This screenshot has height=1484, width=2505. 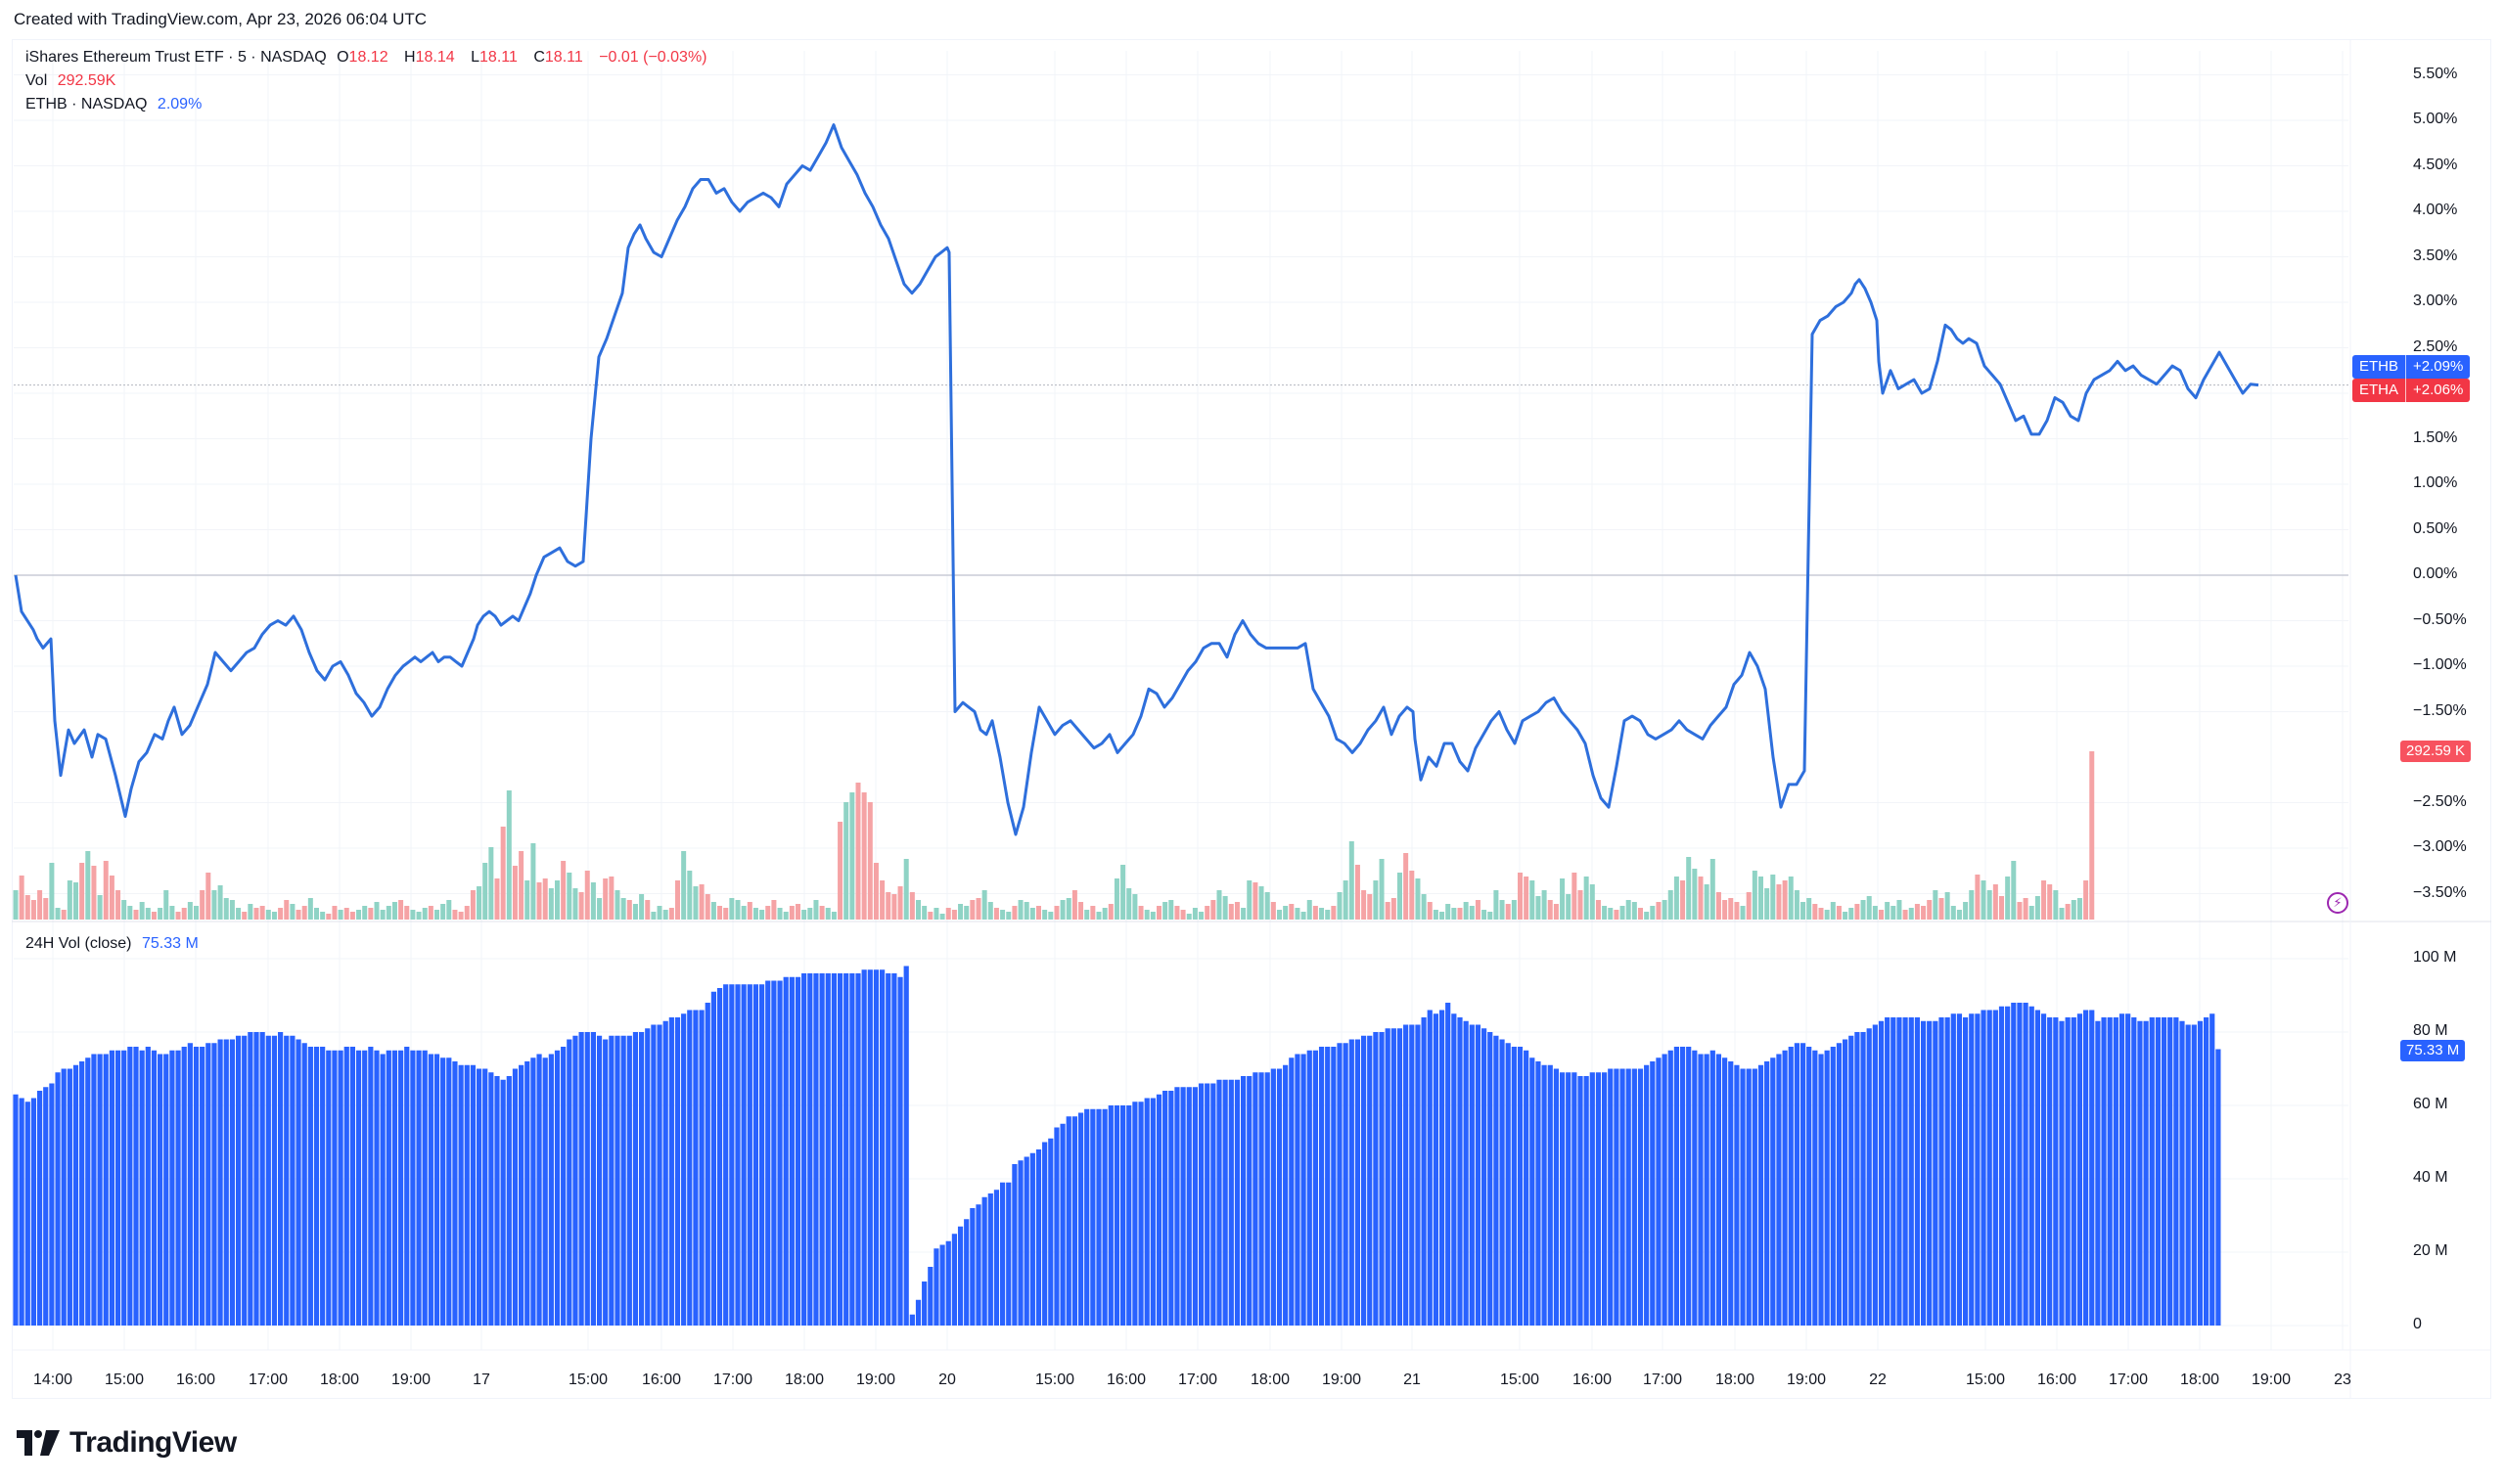 What do you see at coordinates (2435, 164) in the screenshot?
I see `price-axis-tick: 4.50%` at bounding box center [2435, 164].